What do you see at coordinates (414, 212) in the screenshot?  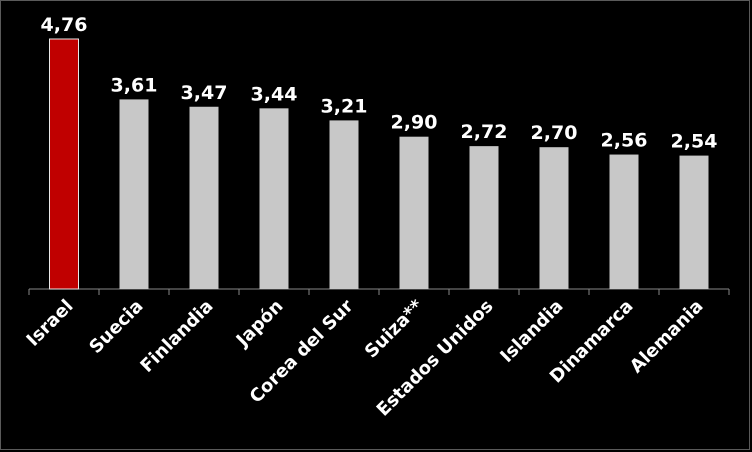 I see `bar-suiza` at bounding box center [414, 212].